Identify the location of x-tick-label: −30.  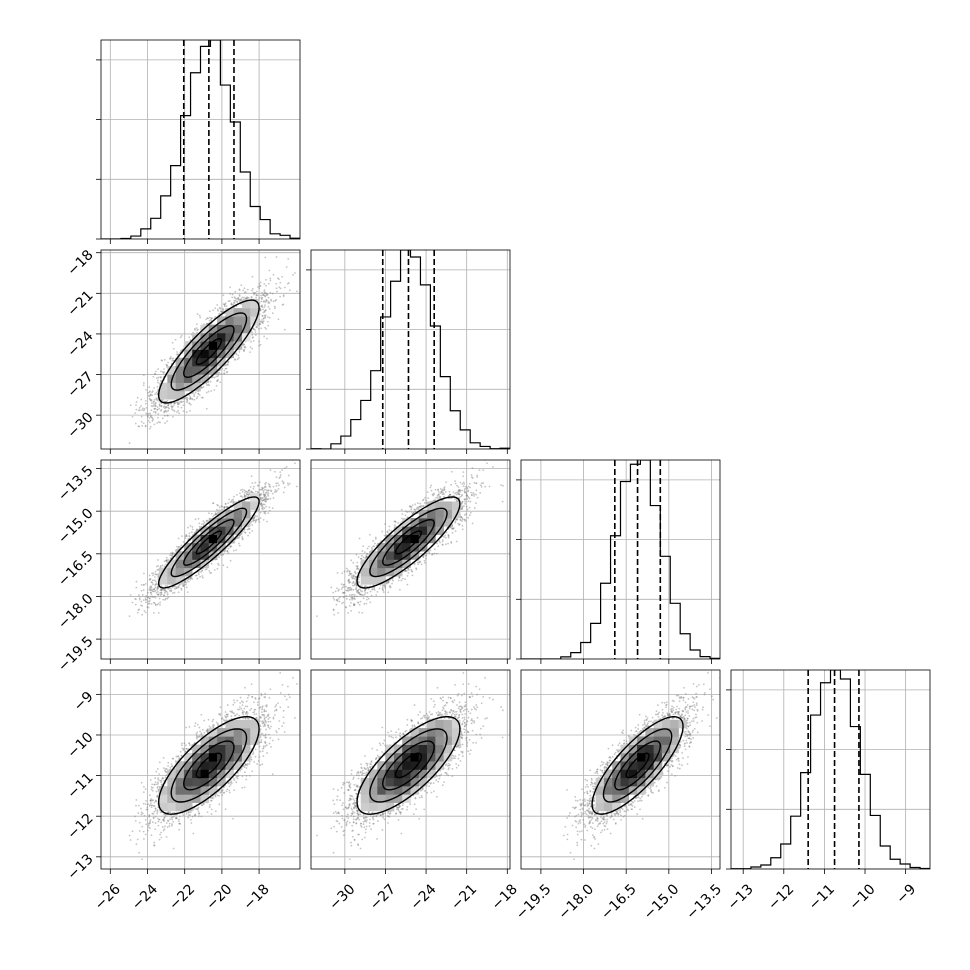
(342, 897).